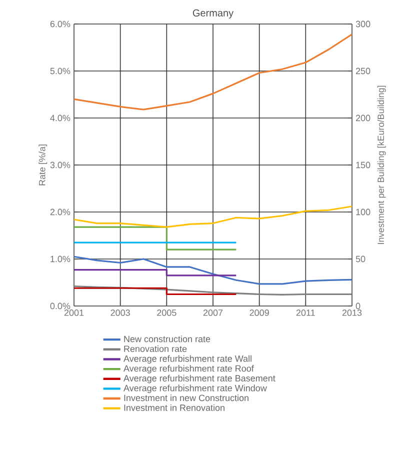 This screenshot has width=403, height=454. Describe the element at coordinates (188, 359) in the screenshot. I see `legend-label: Average refurbishment rate Wall` at that location.